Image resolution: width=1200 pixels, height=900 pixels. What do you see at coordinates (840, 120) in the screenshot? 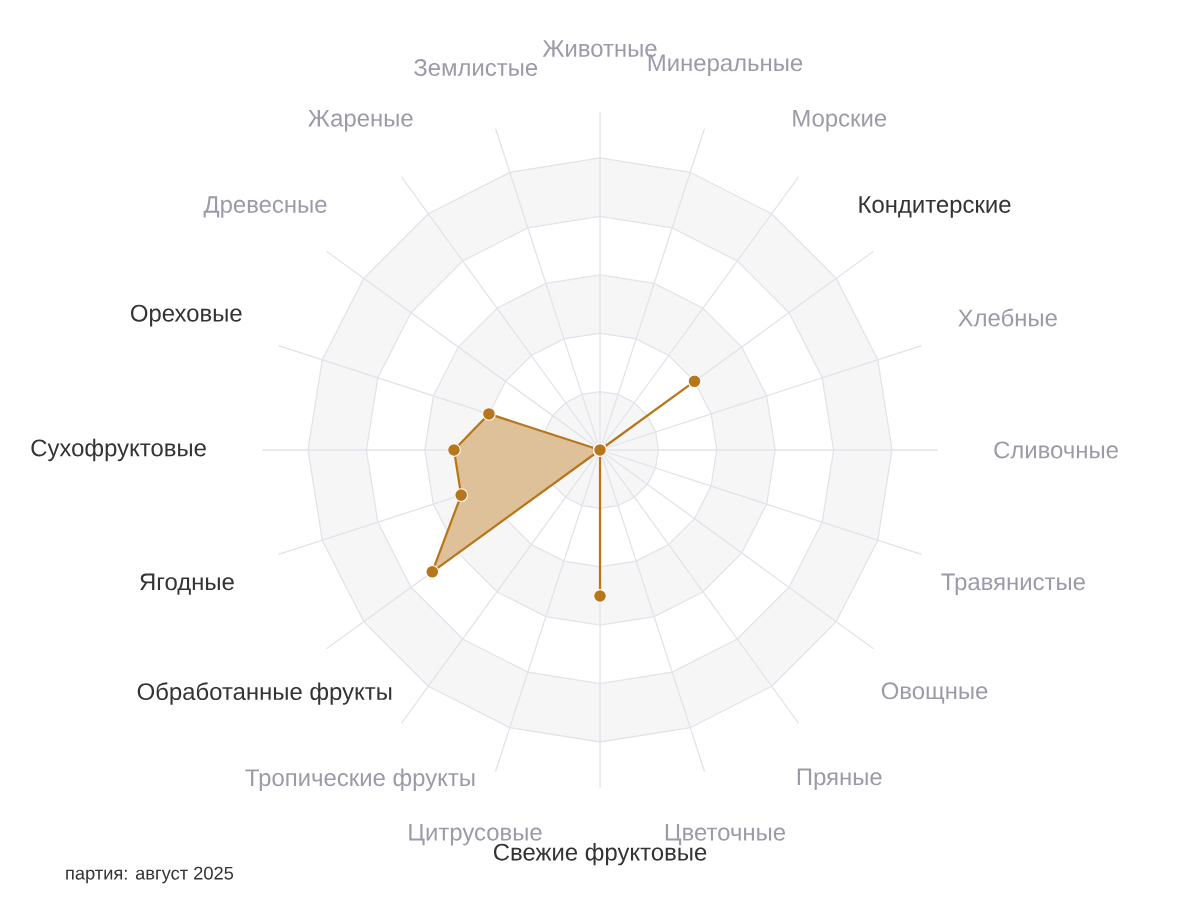
I see `spoke-label: Морские` at bounding box center [840, 120].